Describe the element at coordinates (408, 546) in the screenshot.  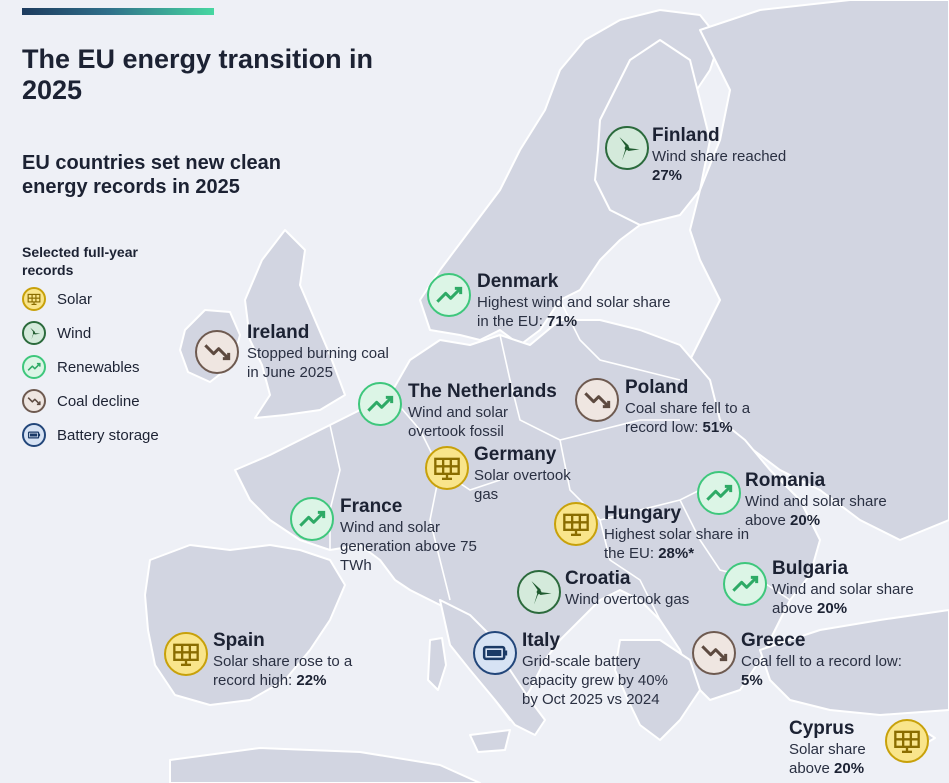
I see `country-desc: Wind and solar generation above 75 TWh` at that location.